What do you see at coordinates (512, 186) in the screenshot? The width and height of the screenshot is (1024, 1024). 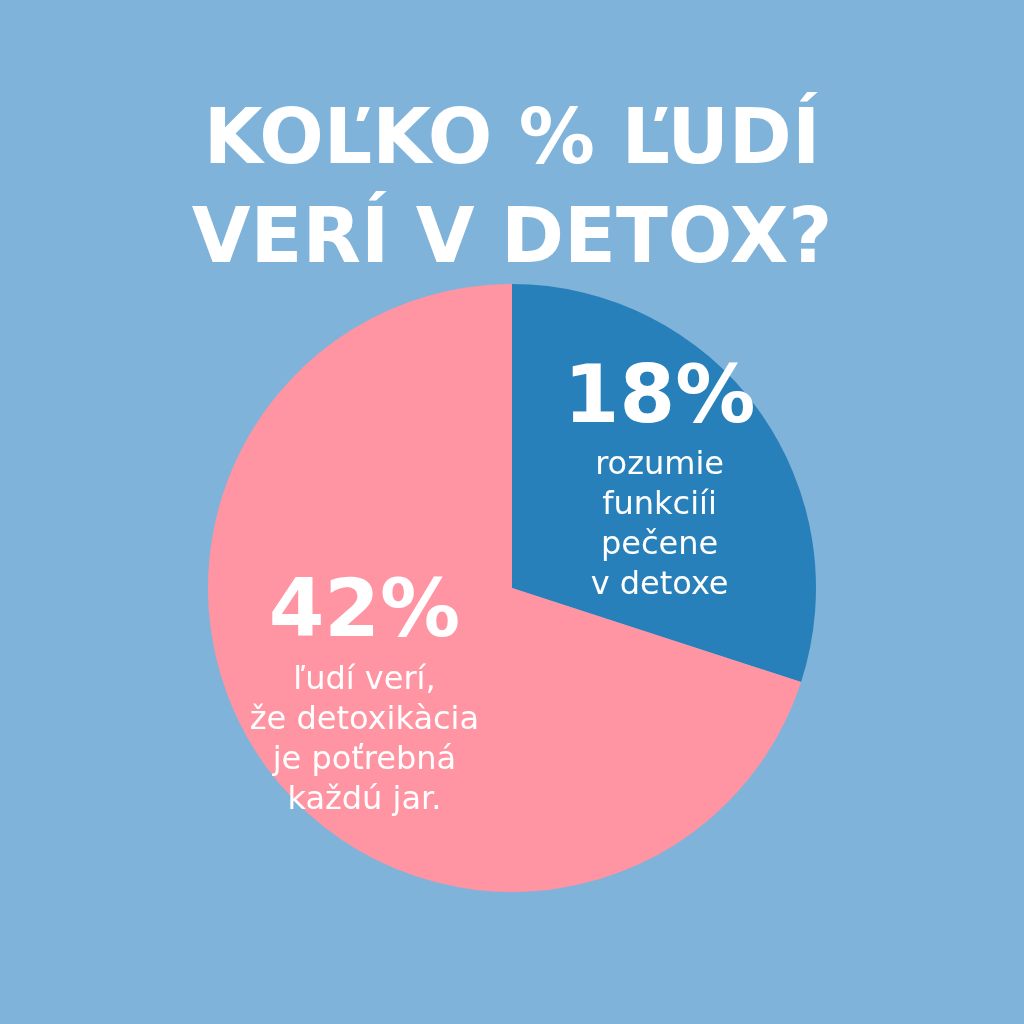 I see `chart-title: KOĽKO % ĽUDÍ VERÍ V DETOX?` at bounding box center [512, 186].